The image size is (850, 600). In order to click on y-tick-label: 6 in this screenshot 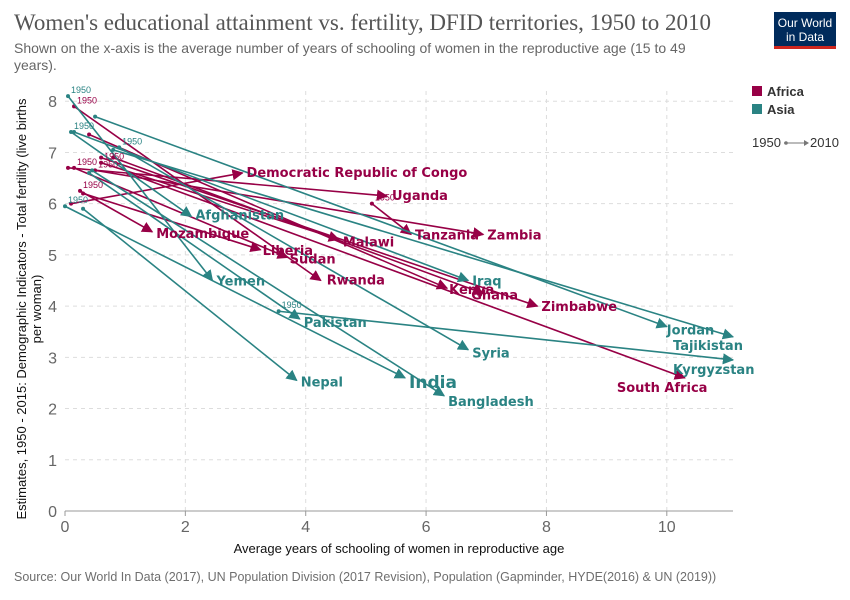, I will do `click(52, 205)`.